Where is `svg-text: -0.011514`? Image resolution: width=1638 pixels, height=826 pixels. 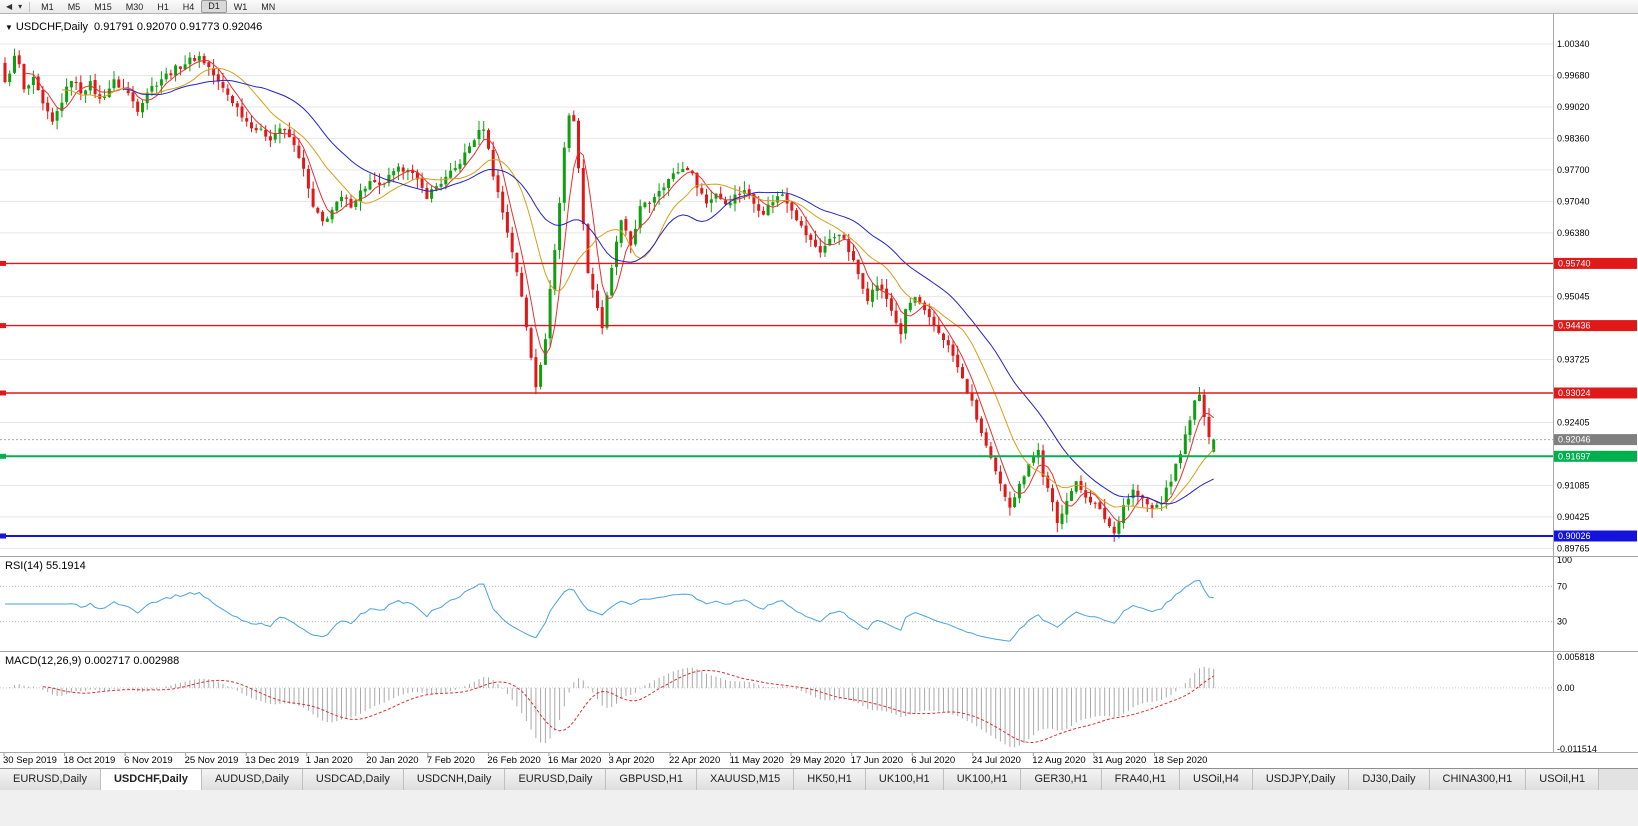 svg-text: -0.011514 is located at coordinates (1577, 749).